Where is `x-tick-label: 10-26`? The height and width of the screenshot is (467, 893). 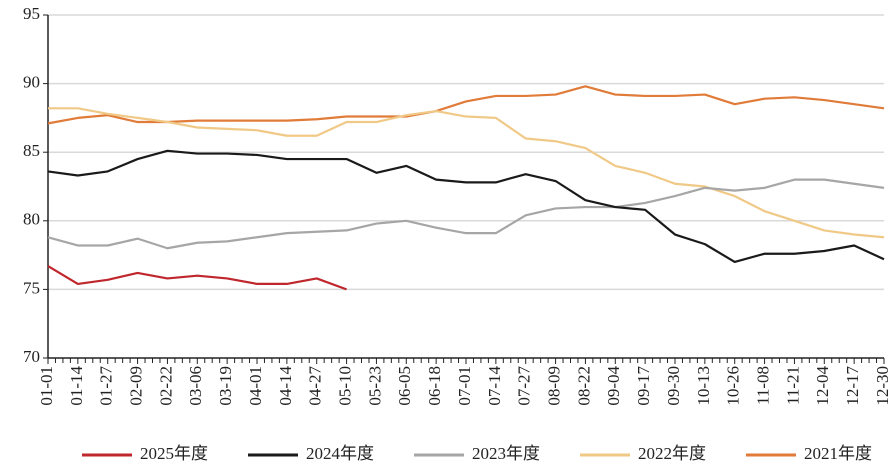 x-tick-label: 10-26 is located at coordinates (733, 386).